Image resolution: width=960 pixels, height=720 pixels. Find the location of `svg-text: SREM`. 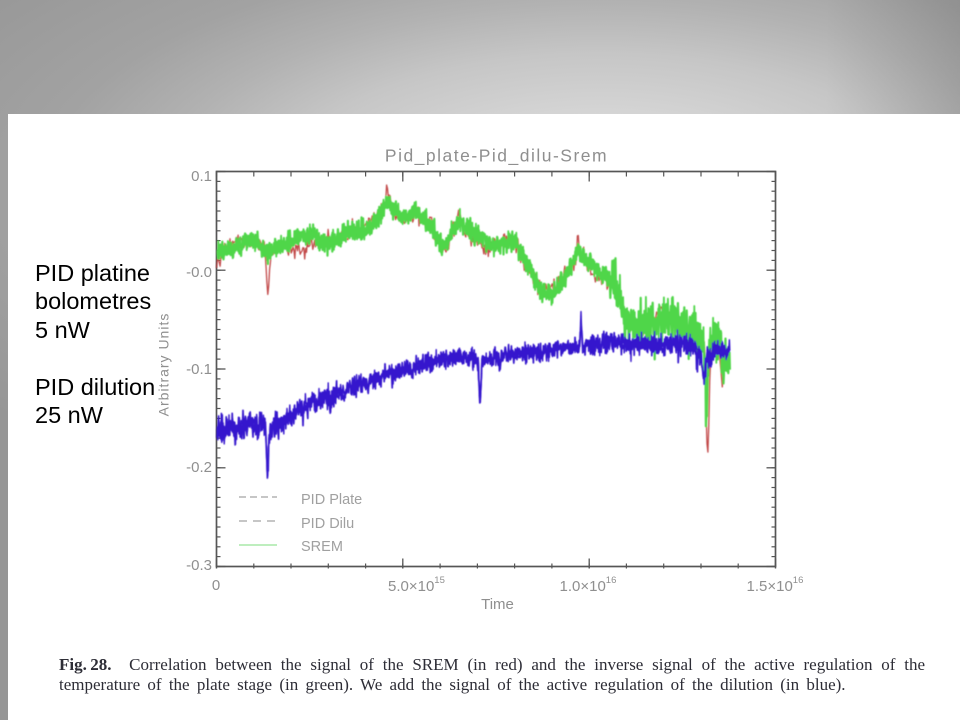

svg-text: SREM is located at coordinates (322, 547).